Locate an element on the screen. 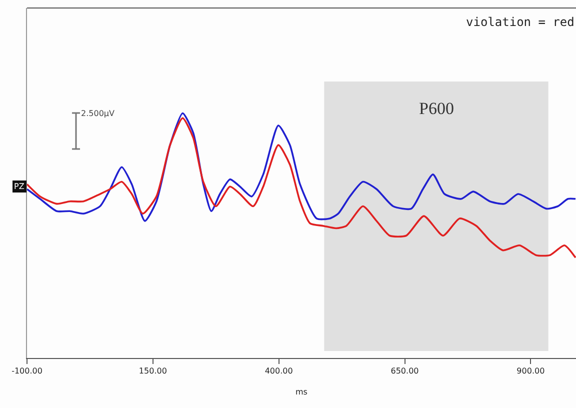 Image resolution: width=576 pixels, height=408 pixels. x-tick-label: 900.00 is located at coordinates (530, 371).